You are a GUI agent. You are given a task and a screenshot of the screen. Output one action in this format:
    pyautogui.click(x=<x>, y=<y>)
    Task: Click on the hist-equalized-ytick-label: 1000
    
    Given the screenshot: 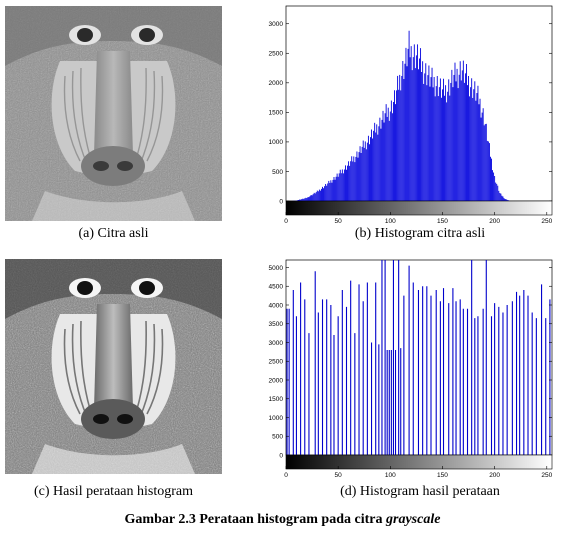 What is the action you would take?
    pyautogui.click(x=276, y=418)
    